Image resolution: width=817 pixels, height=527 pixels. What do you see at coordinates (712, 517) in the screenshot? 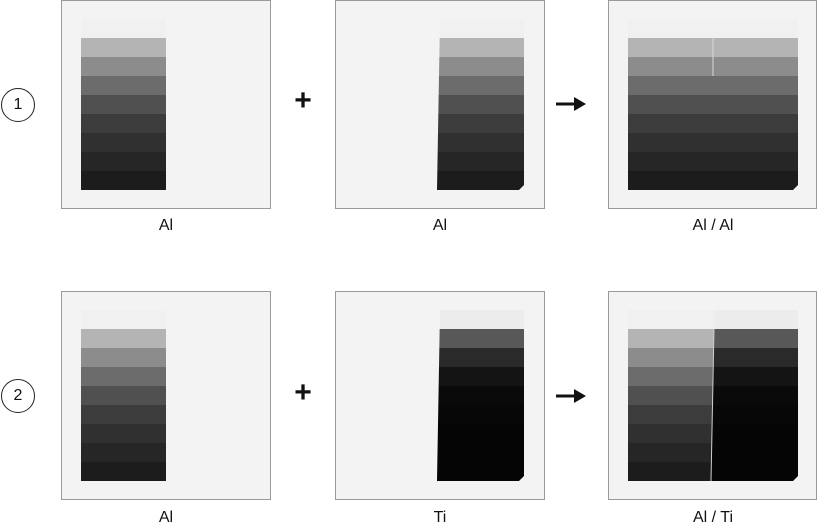
I see `row2-result-caption: Al / Ti` at bounding box center [712, 517].